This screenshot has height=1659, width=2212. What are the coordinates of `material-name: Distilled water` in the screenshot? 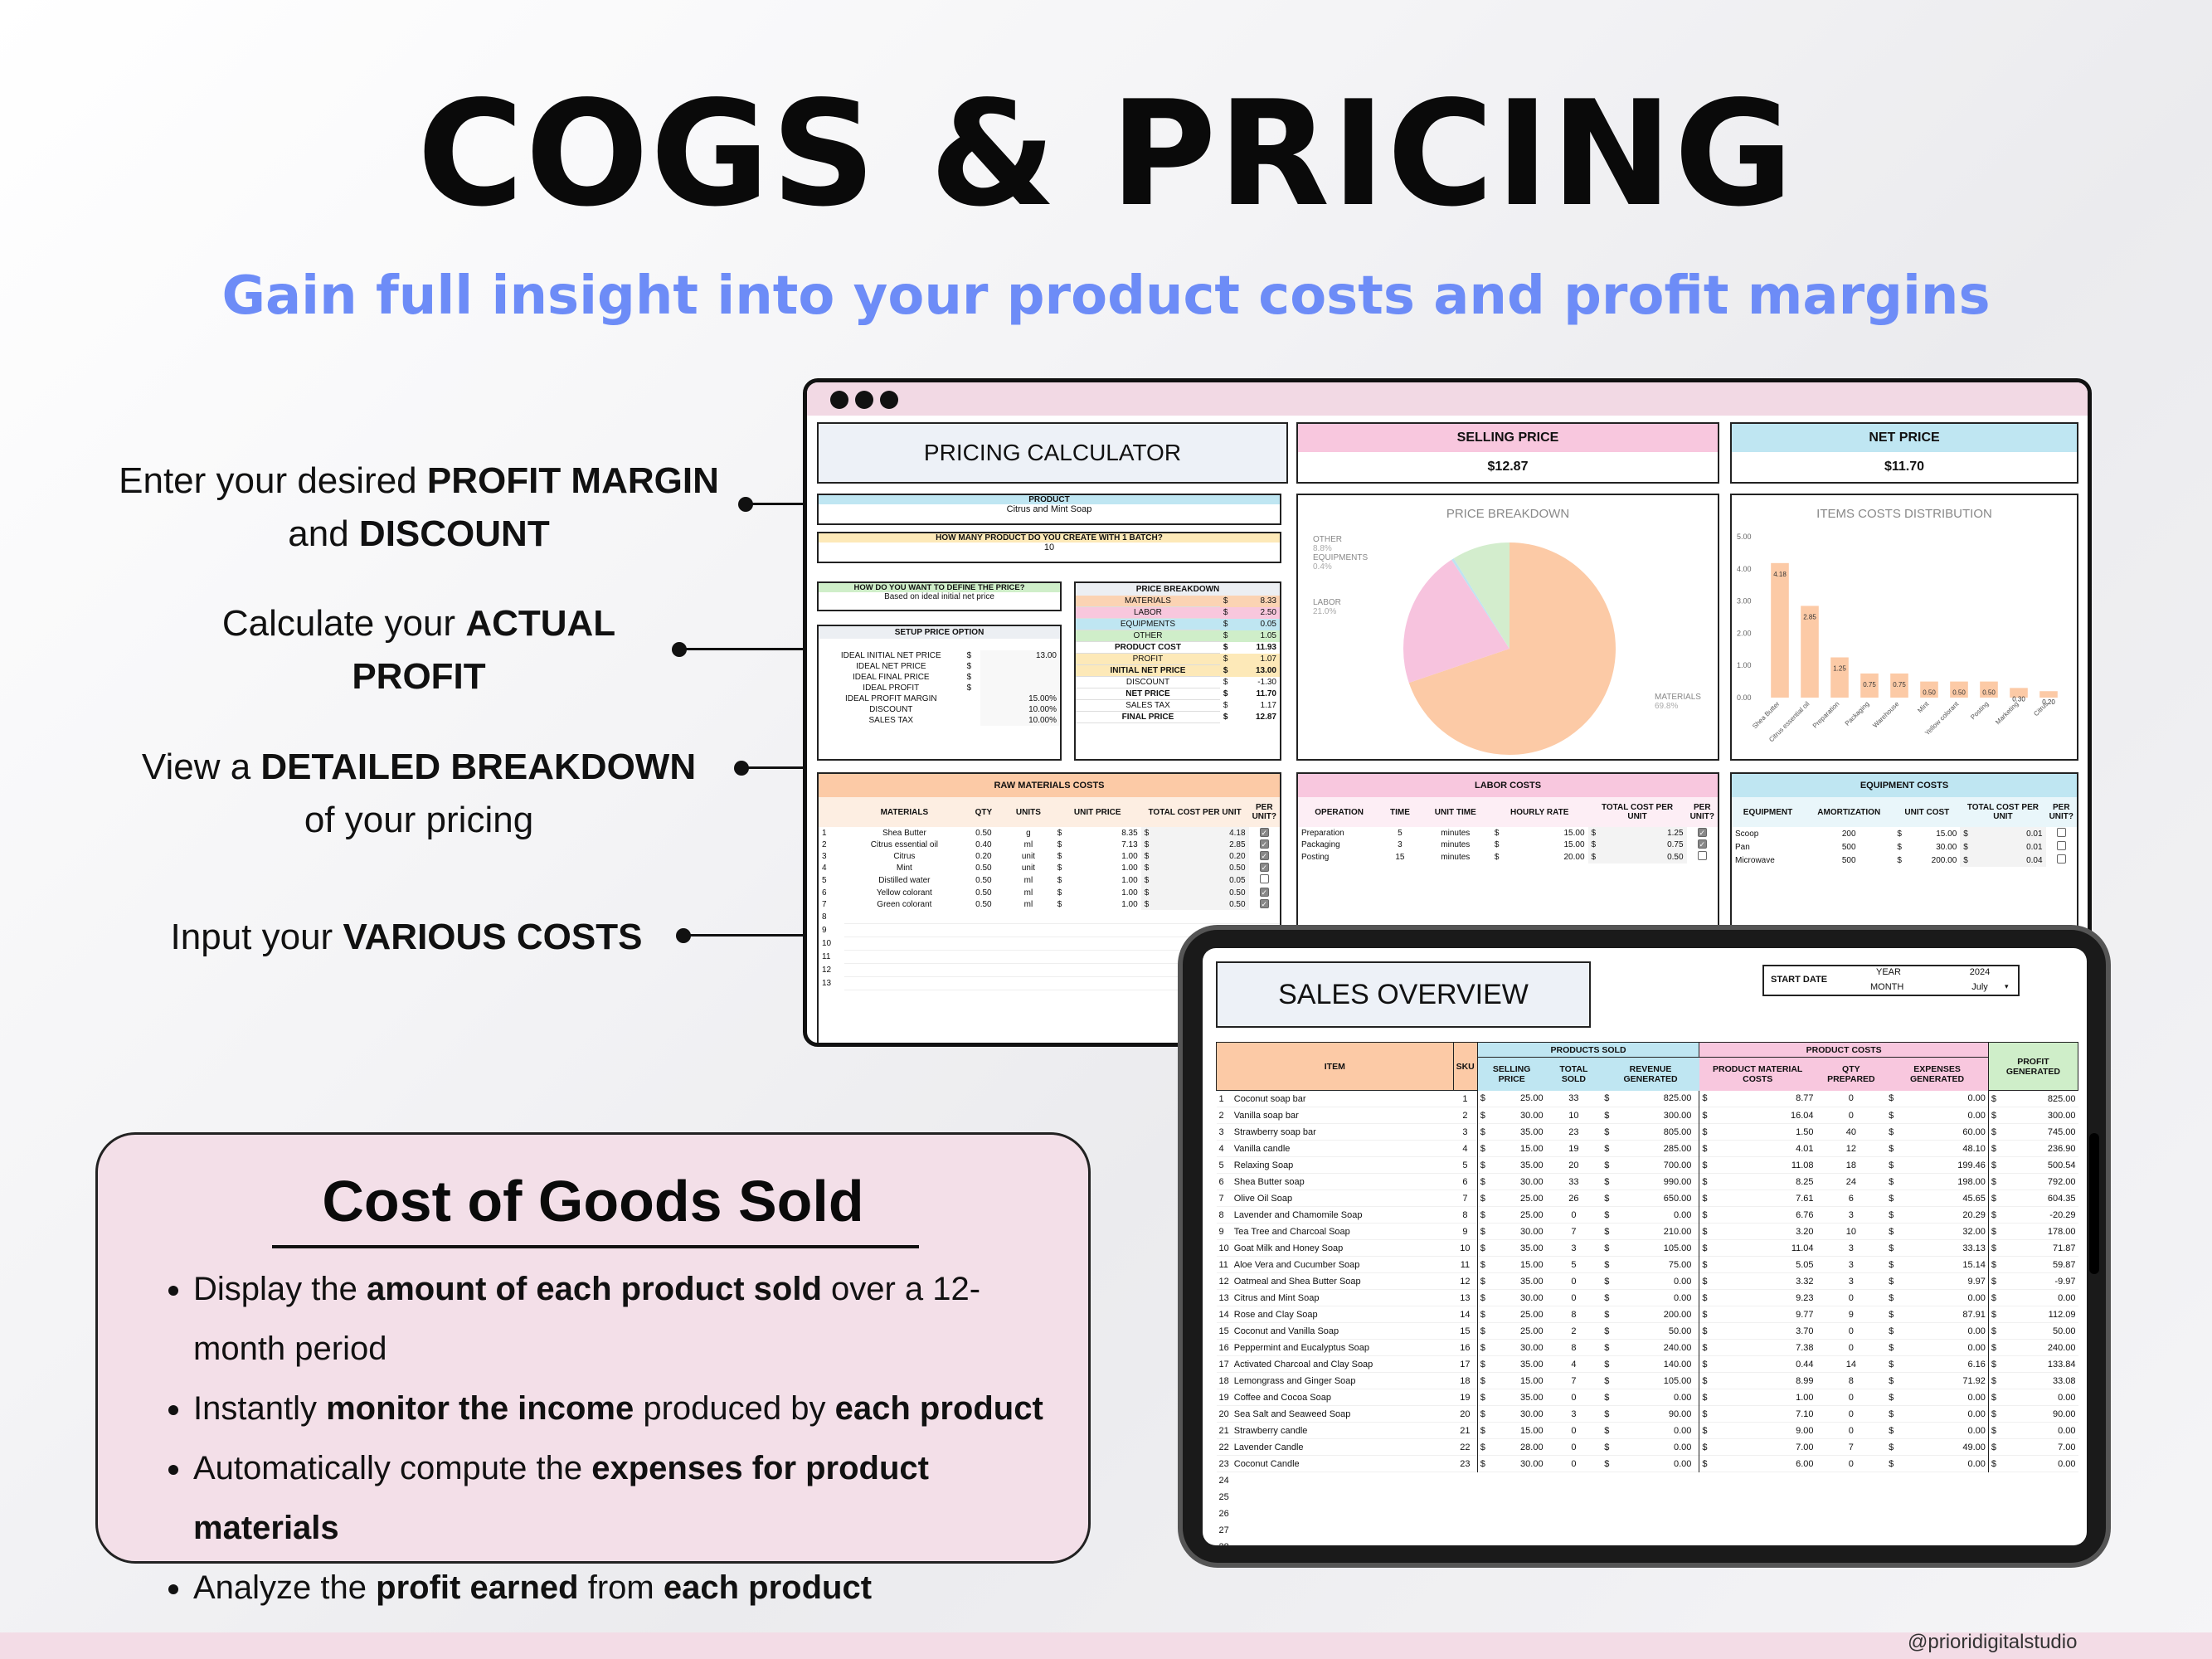 It's located at (904, 880).